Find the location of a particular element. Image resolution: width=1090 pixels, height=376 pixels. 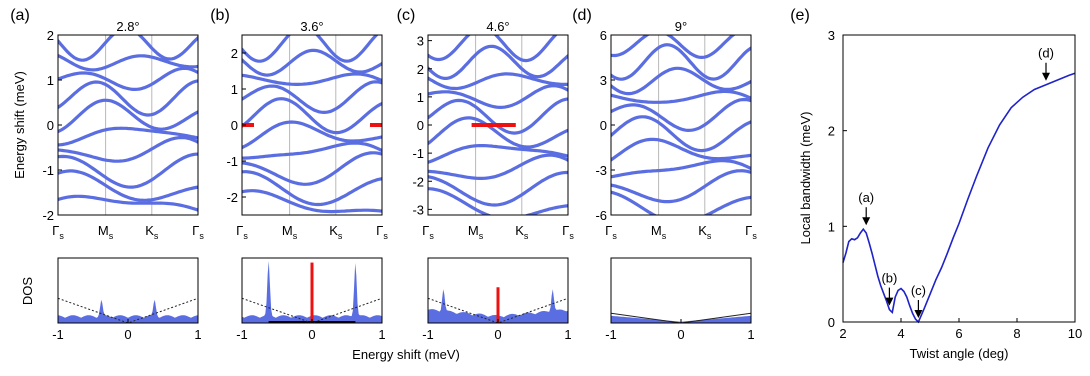

axes-frame is located at coordinates (681, 125).